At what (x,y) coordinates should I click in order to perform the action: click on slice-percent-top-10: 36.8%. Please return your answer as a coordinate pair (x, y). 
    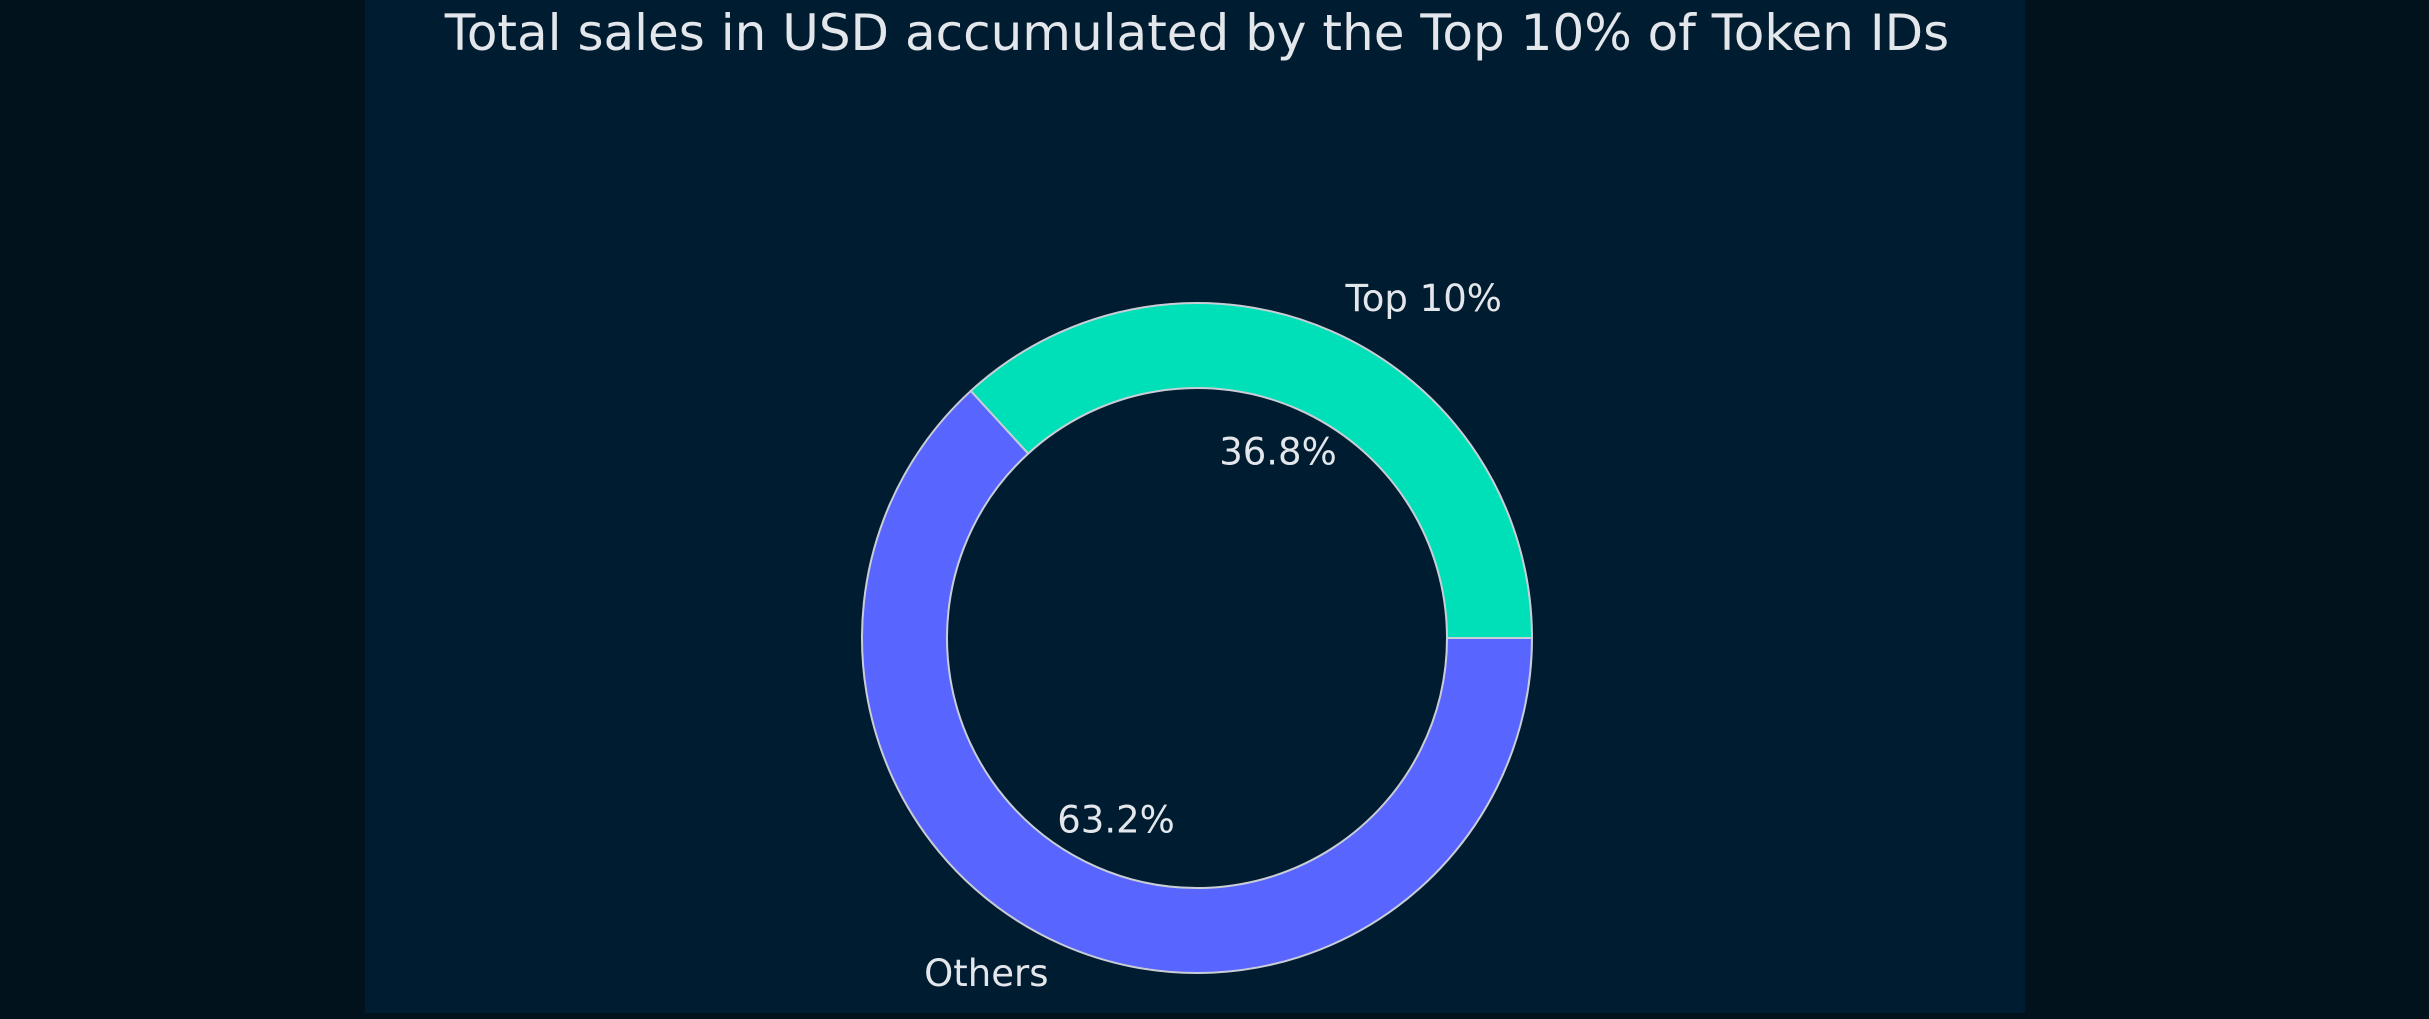
    Looking at the image, I should click on (1278, 452).